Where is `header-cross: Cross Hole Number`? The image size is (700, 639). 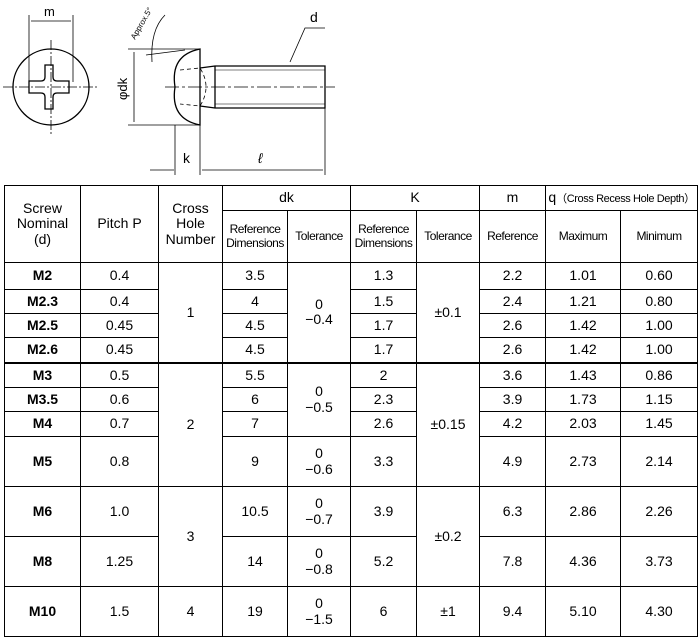 header-cross: Cross Hole Number is located at coordinates (190, 224).